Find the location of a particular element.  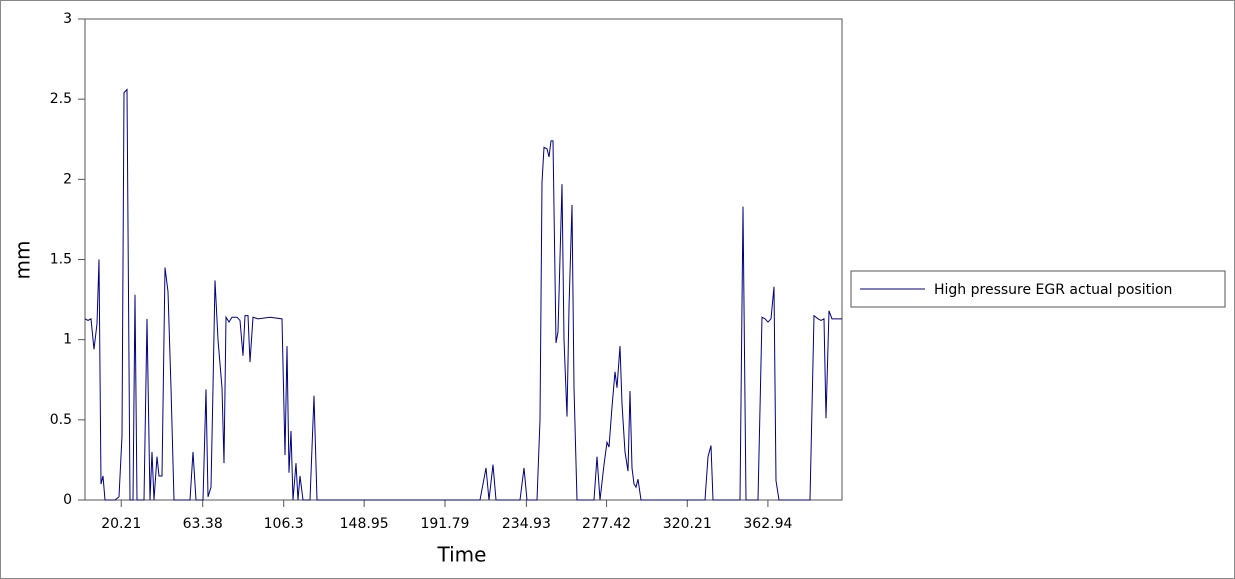

x-tick-label: 191.79 is located at coordinates (444, 524).